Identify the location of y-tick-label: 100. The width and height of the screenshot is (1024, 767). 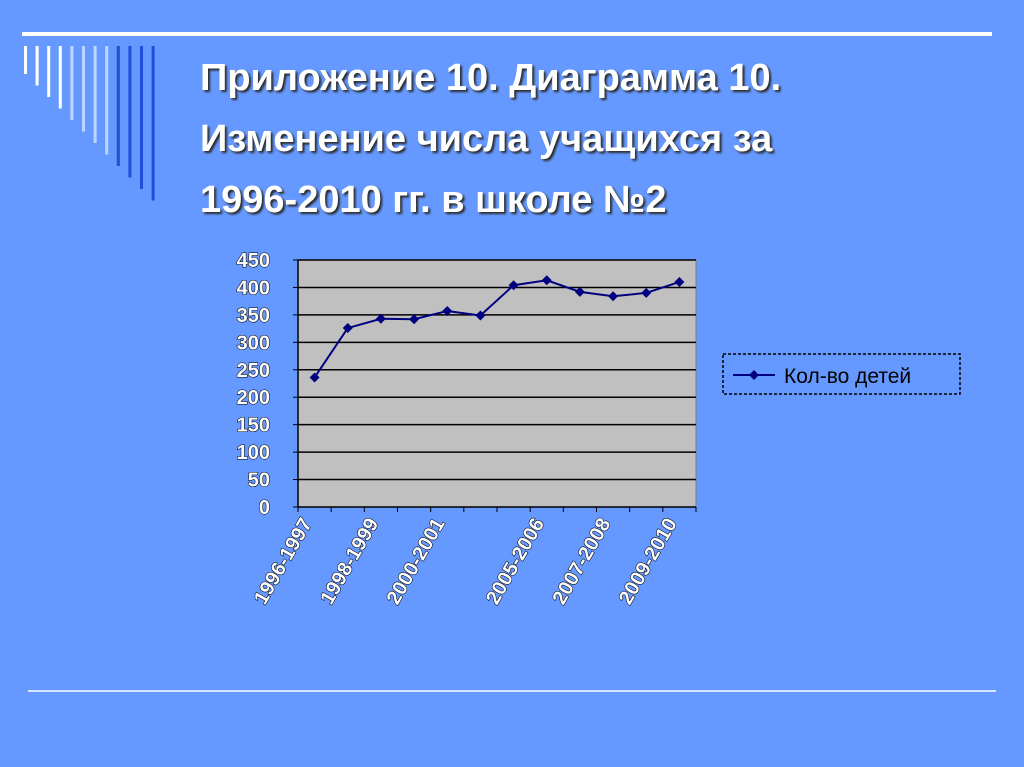
(253, 453).